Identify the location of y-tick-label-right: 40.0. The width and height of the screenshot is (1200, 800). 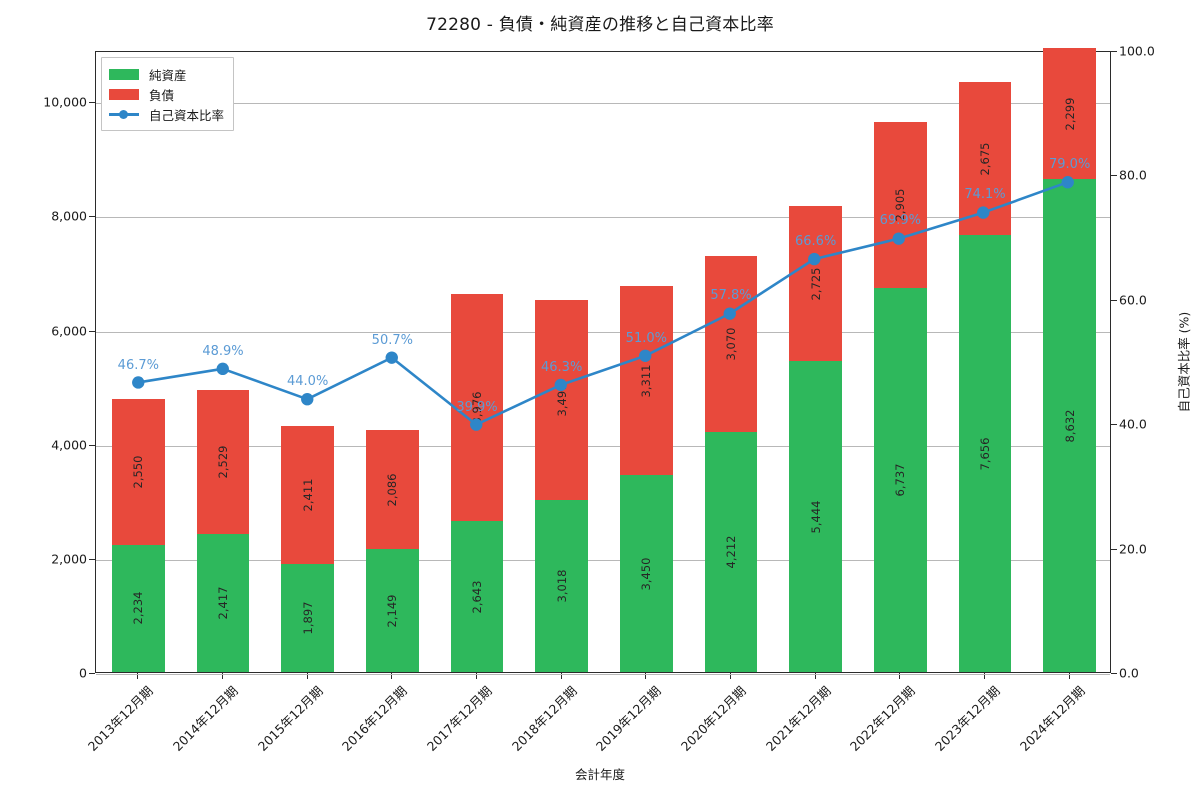
(1133, 424).